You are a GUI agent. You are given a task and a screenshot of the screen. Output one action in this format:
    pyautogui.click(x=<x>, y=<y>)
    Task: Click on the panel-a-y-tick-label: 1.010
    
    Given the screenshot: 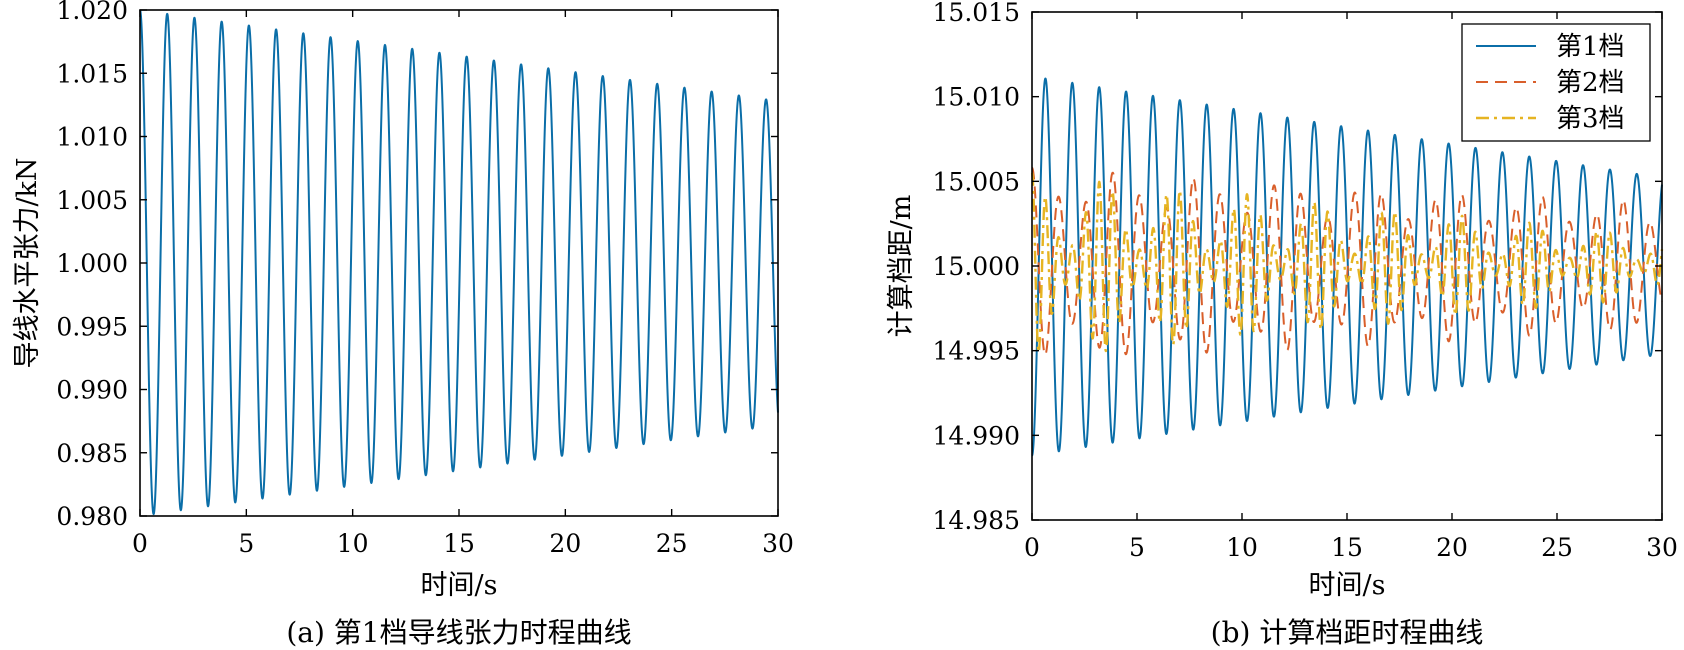 What is the action you would take?
    pyautogui.click(x=92, y=137)
    